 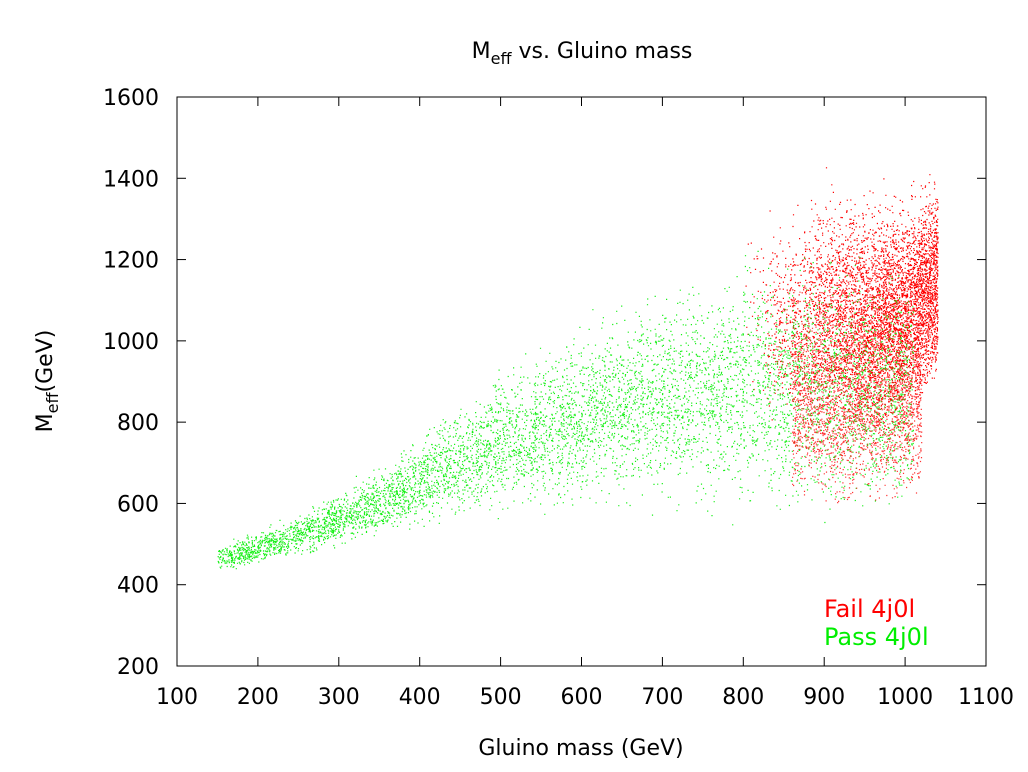 I want to click on x-tick-label: 1000, so click(x=905, y=697).